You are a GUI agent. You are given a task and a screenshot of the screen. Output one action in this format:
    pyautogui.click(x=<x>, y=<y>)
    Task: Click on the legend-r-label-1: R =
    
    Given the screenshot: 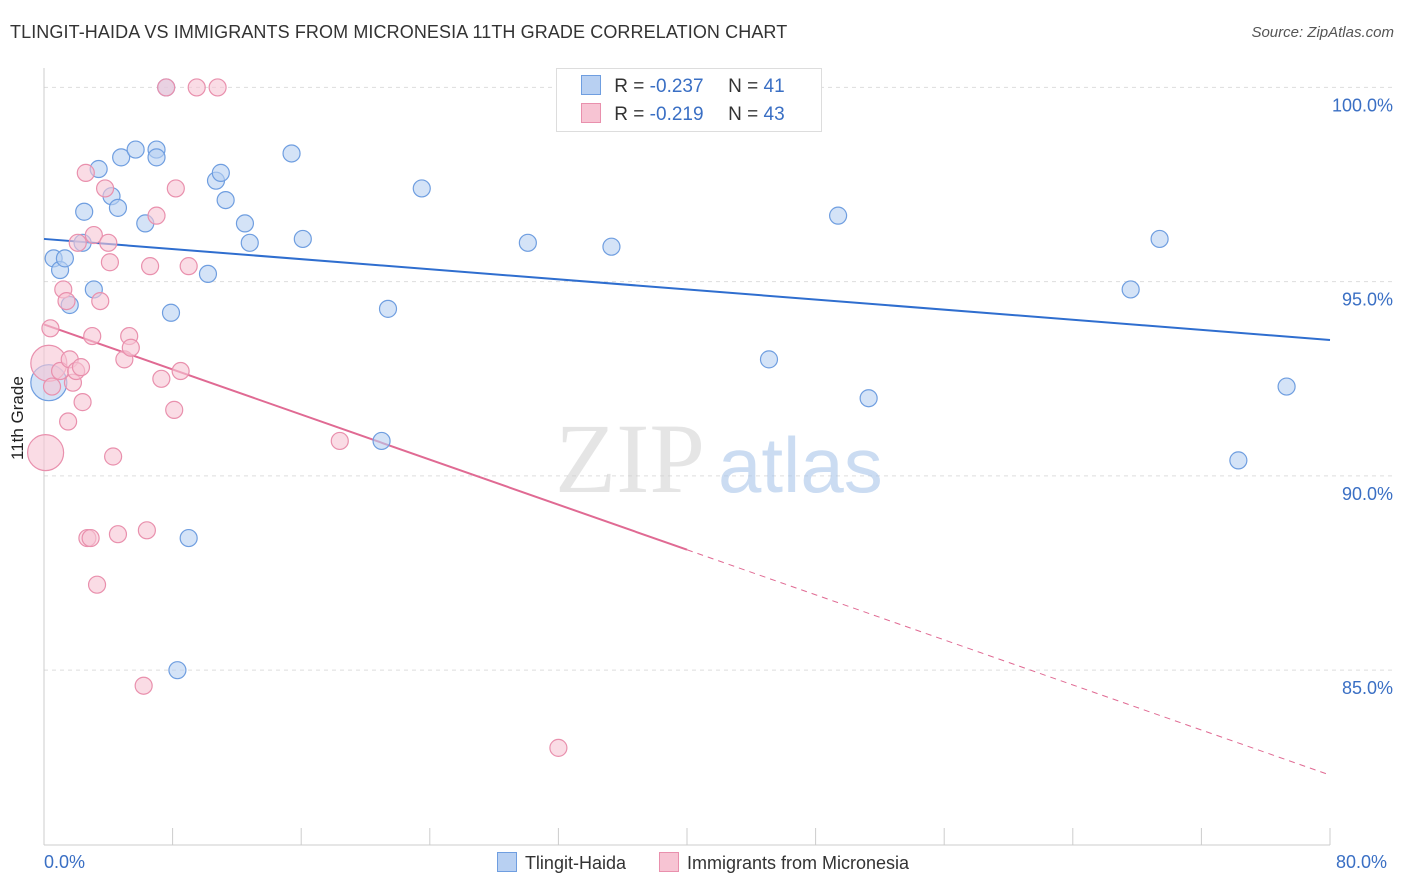 What is the action you would take?
    pyautogui.click(x=629, y=86)
    